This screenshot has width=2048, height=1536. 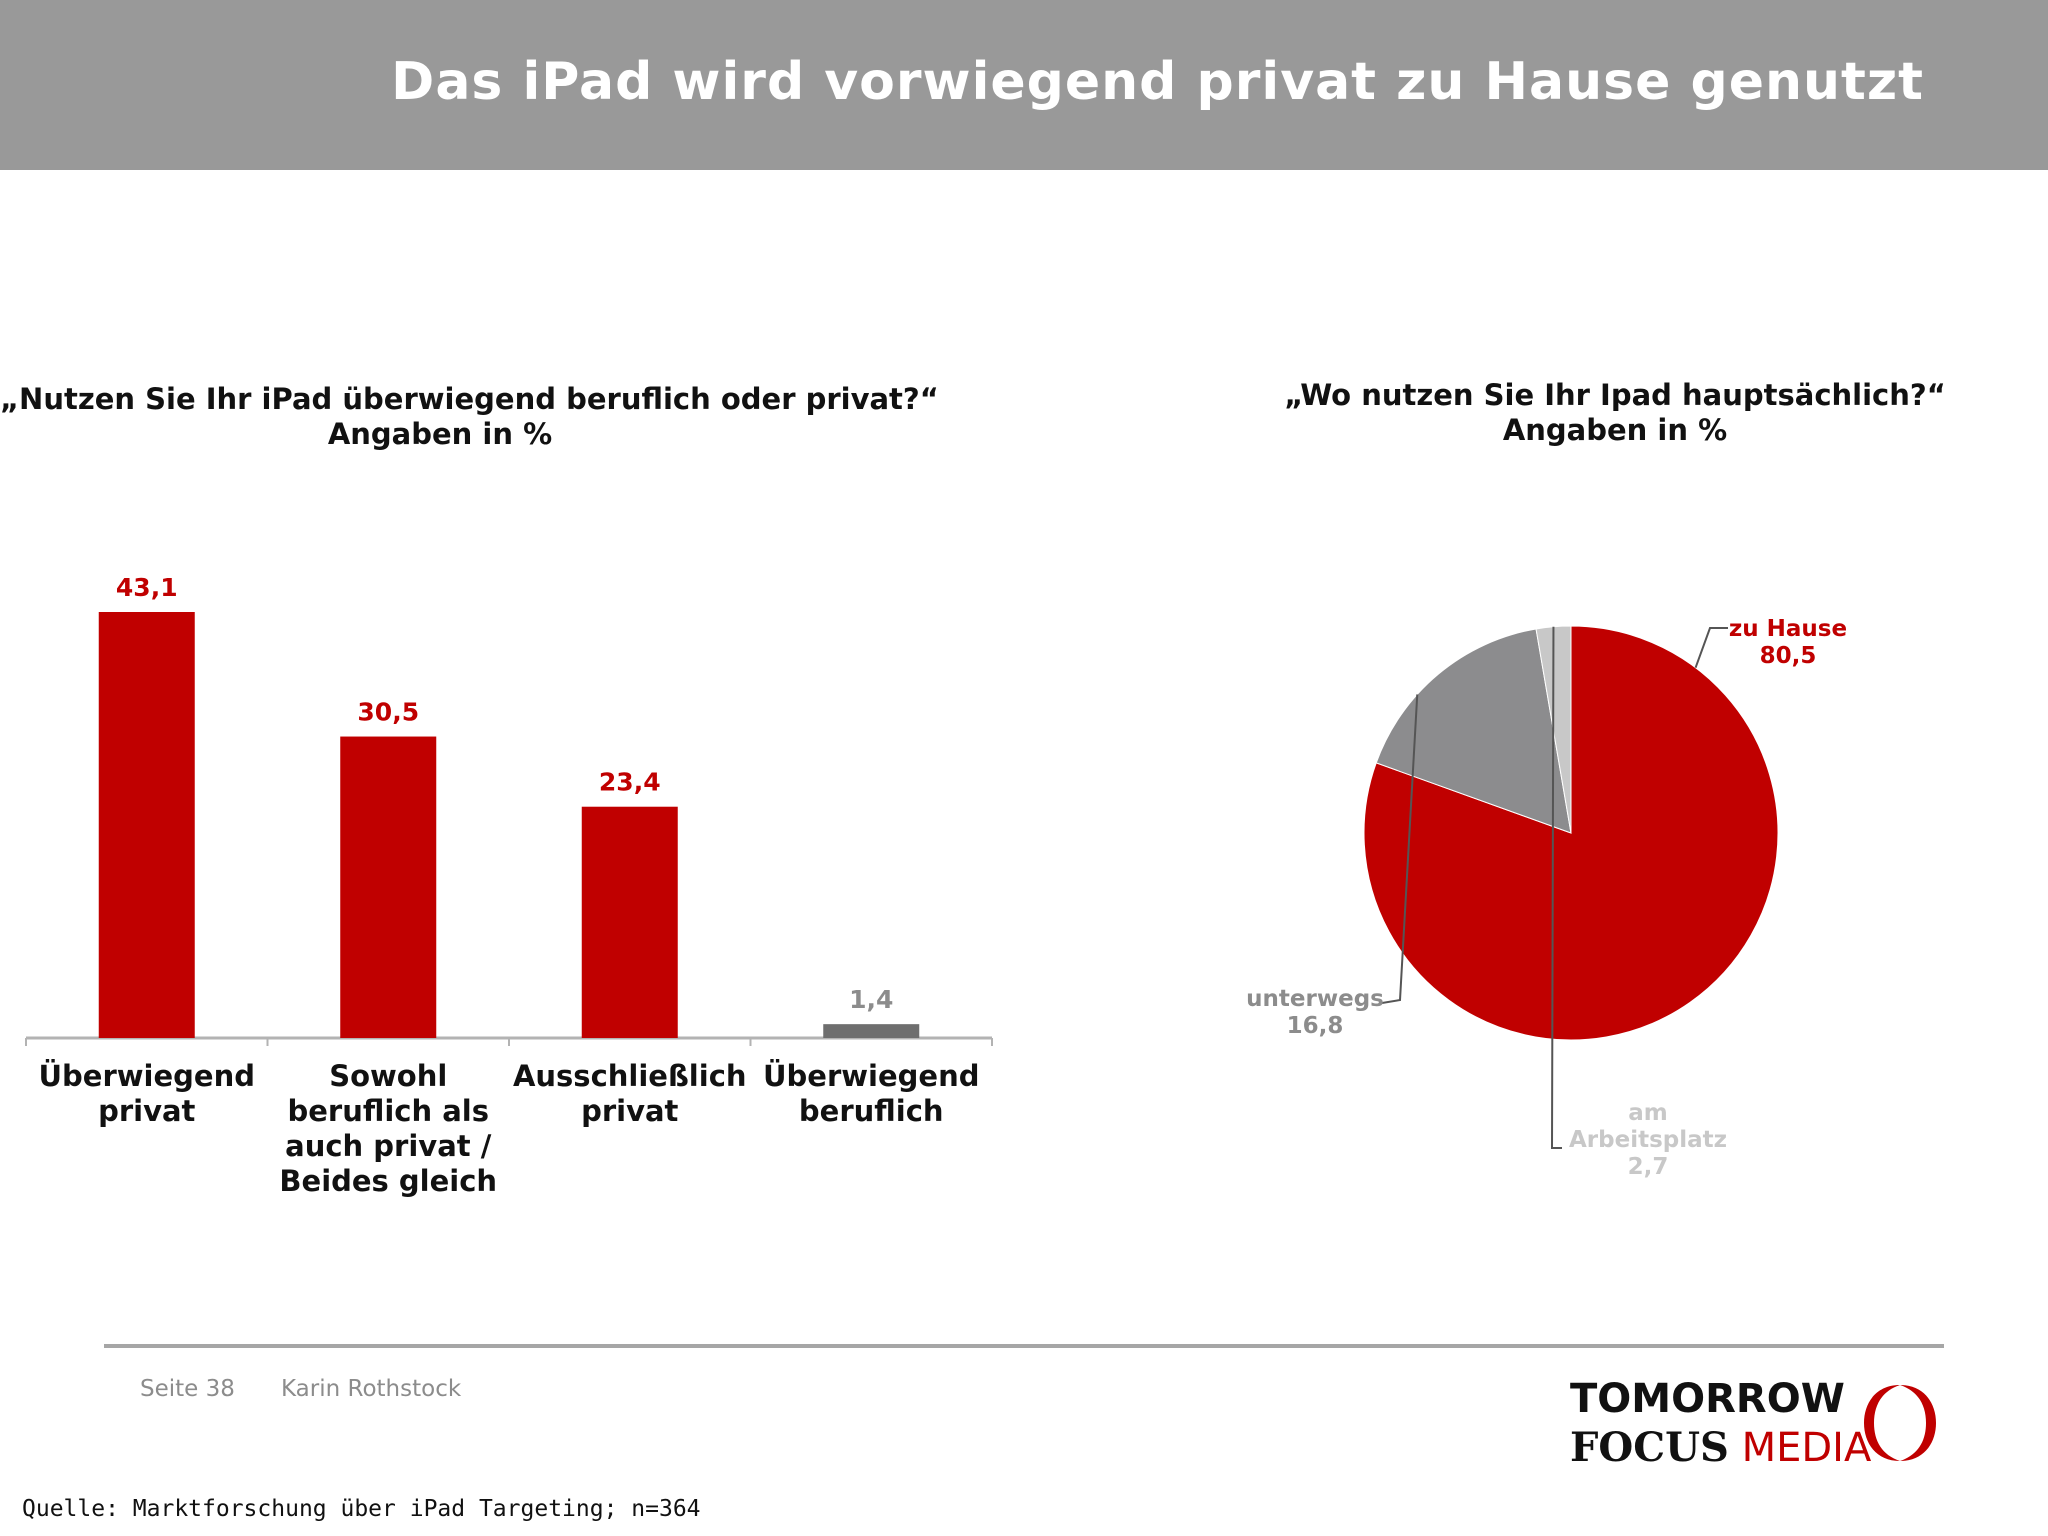 I want to click on logo-ring-icon, so click(x=1900, y=1423).